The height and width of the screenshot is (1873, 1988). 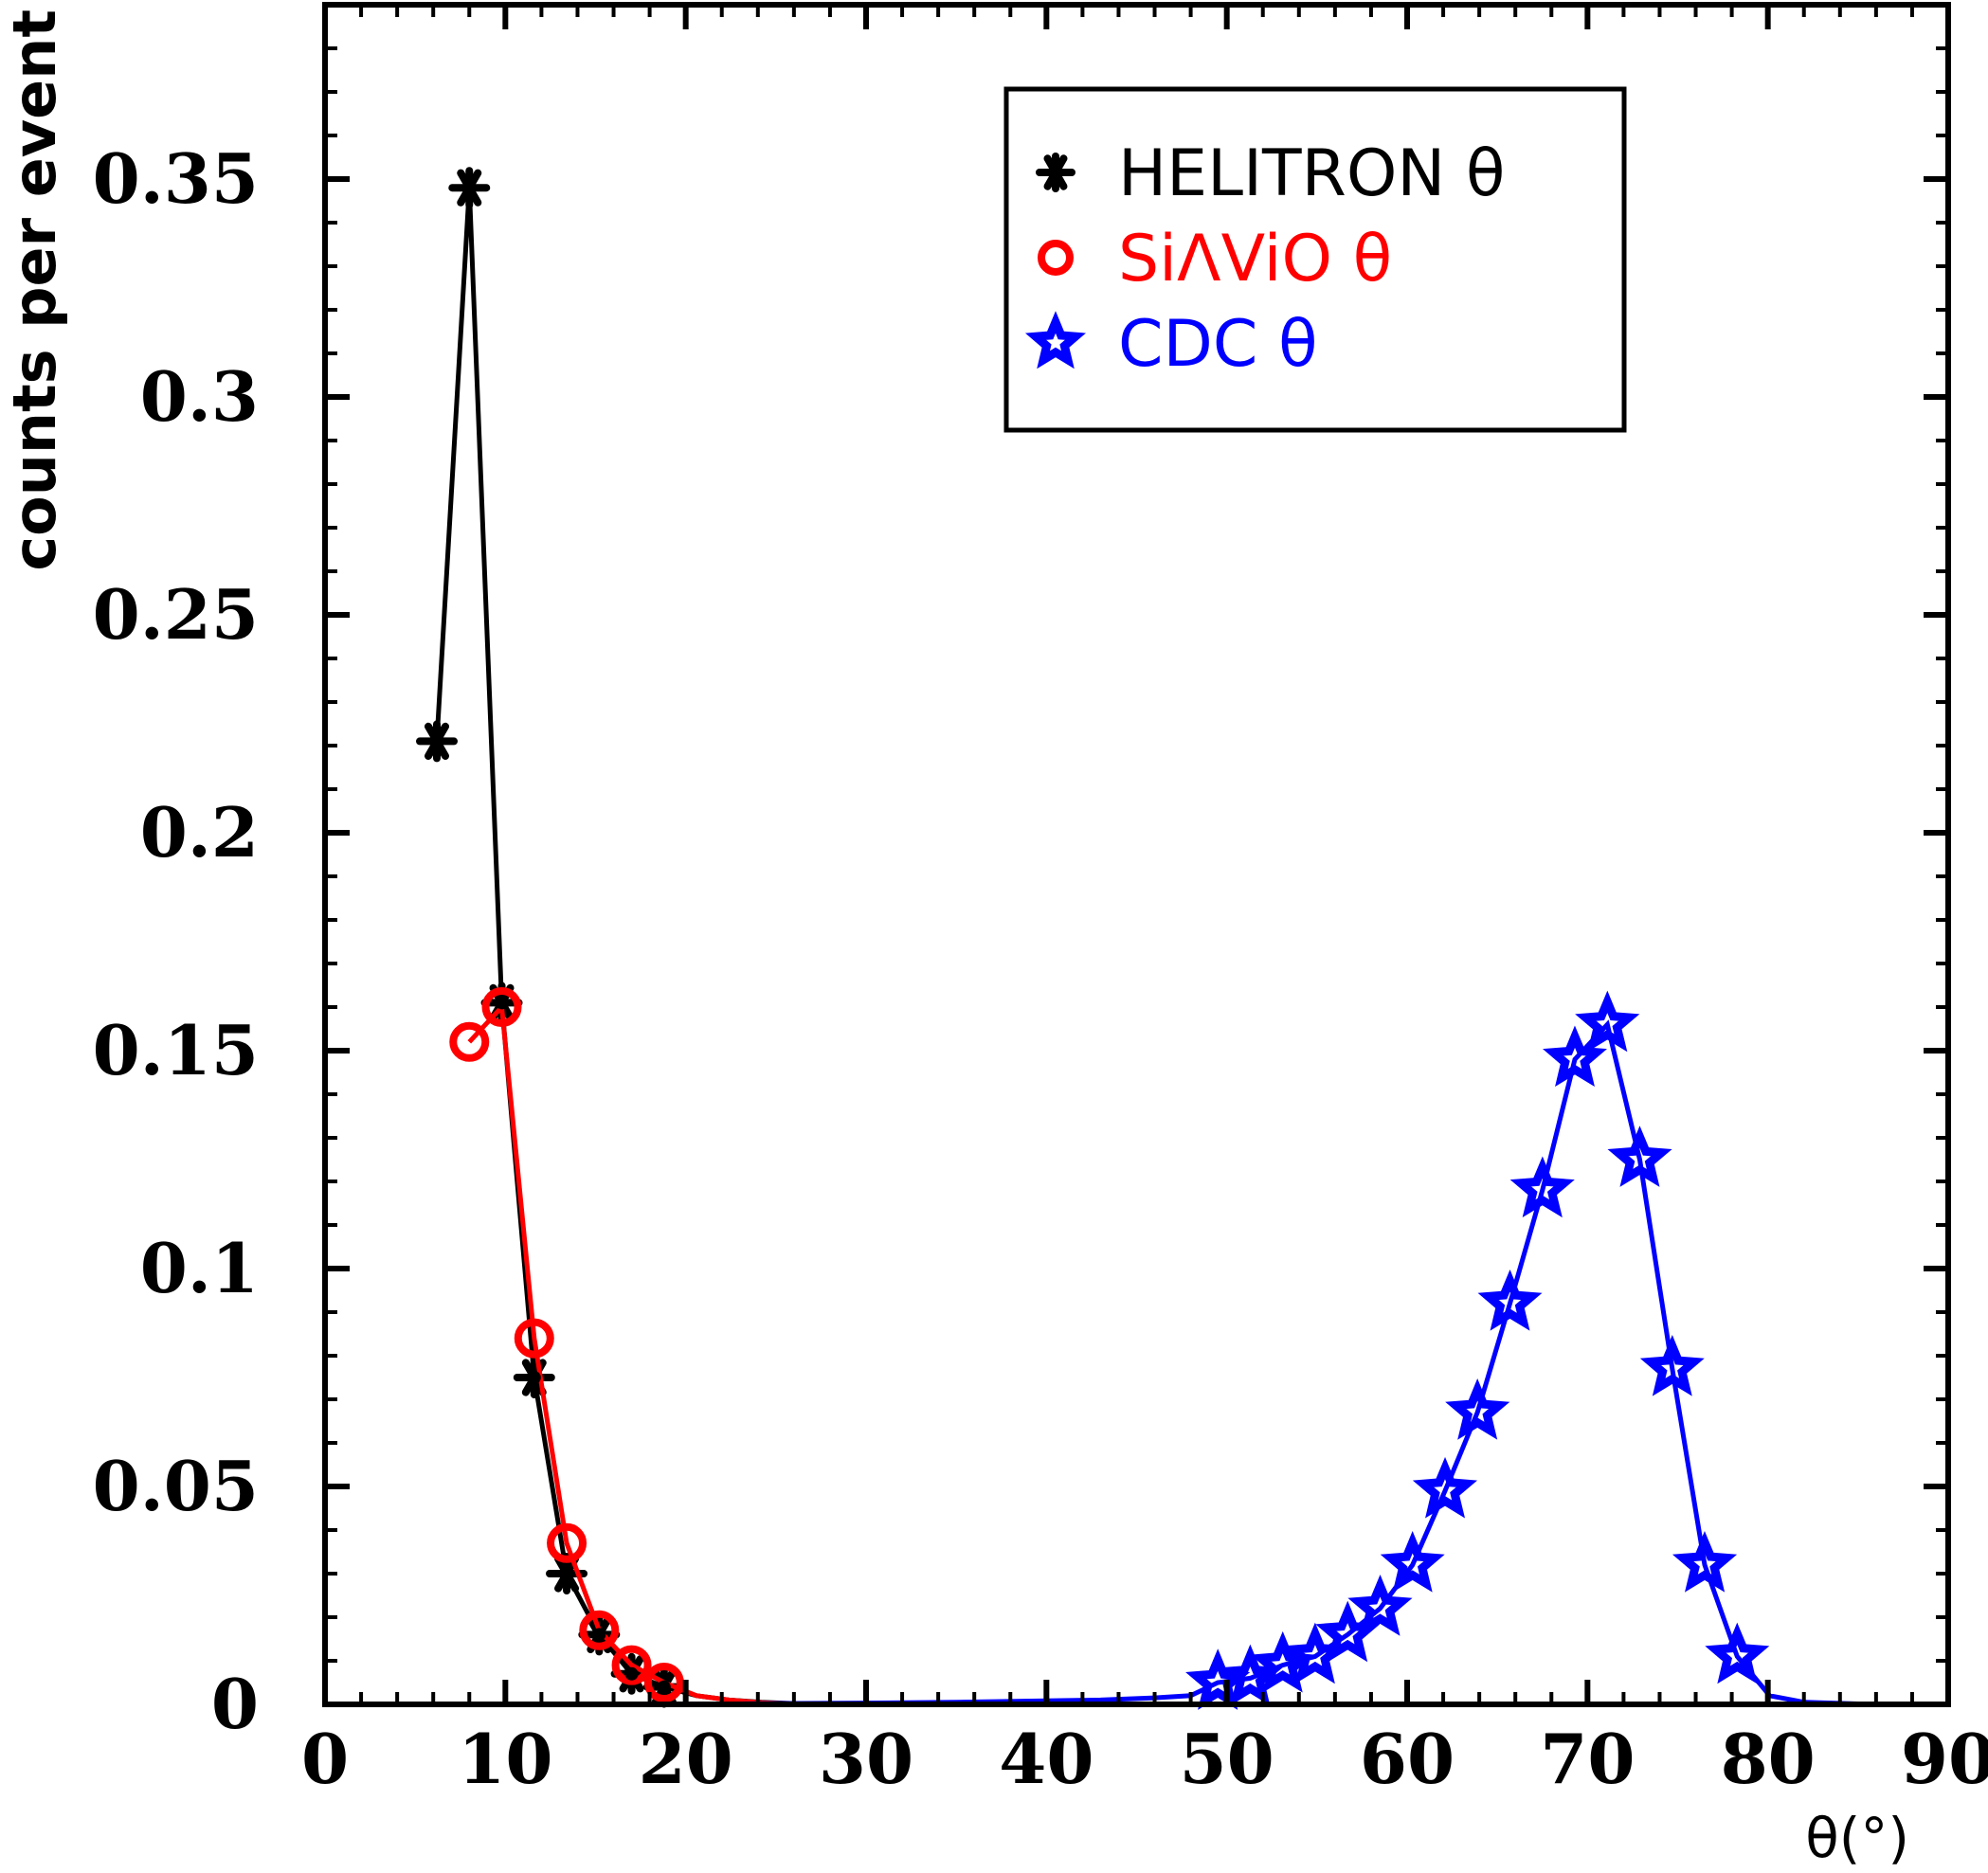 I want to click on y-axis-title: counts per event, so click(x=34, y=290).